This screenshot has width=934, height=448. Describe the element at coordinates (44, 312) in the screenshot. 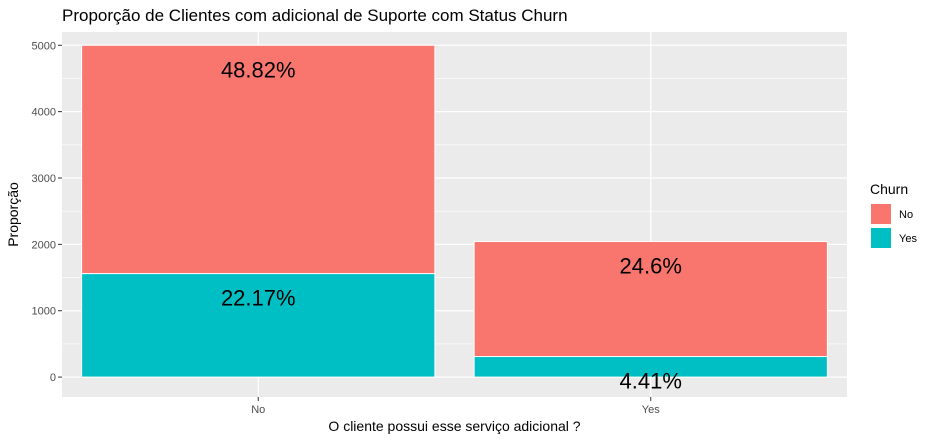

I see `y-tick-label: 1000` at that location.